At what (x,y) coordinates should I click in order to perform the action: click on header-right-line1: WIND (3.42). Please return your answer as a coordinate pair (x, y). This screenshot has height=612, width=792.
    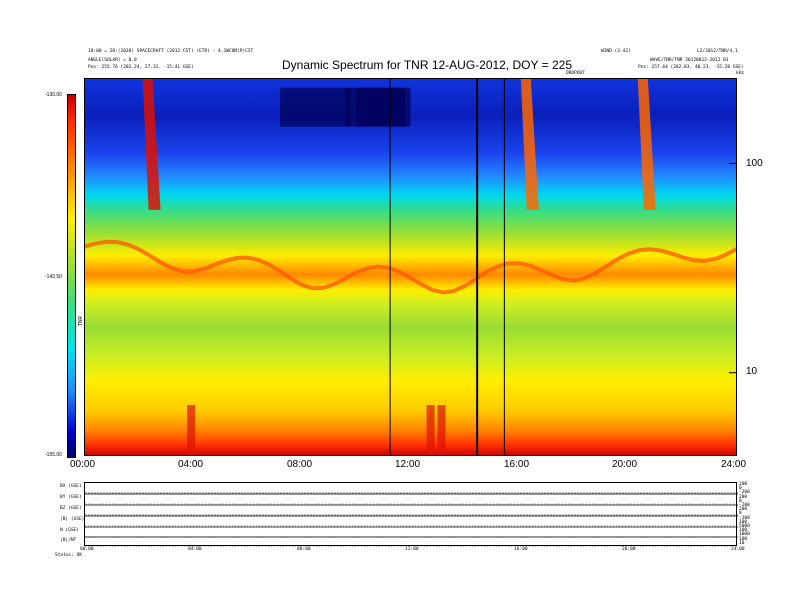
    Looking at the image, I should click on (616, 51).